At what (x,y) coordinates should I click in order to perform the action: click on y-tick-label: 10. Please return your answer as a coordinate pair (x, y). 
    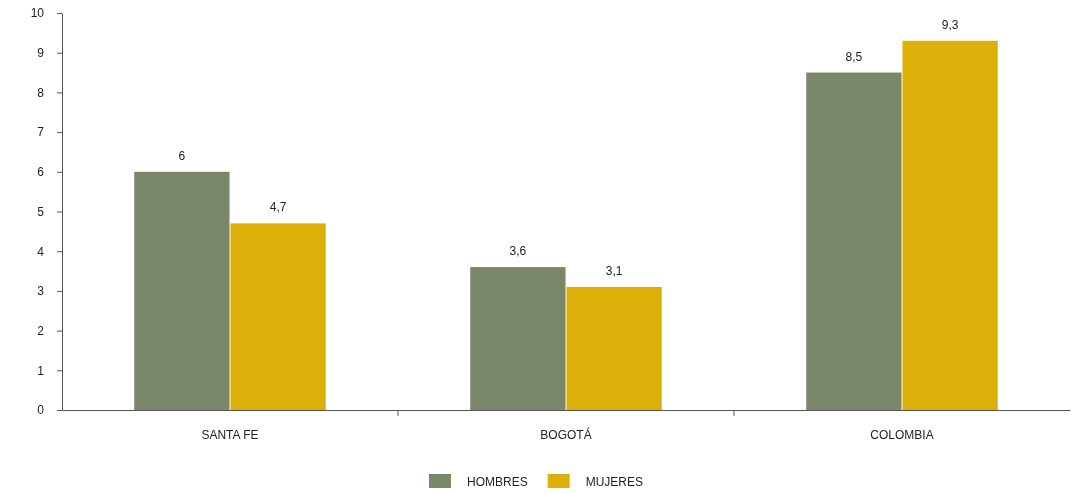
    Looking at the image, I should click on (37, 13).